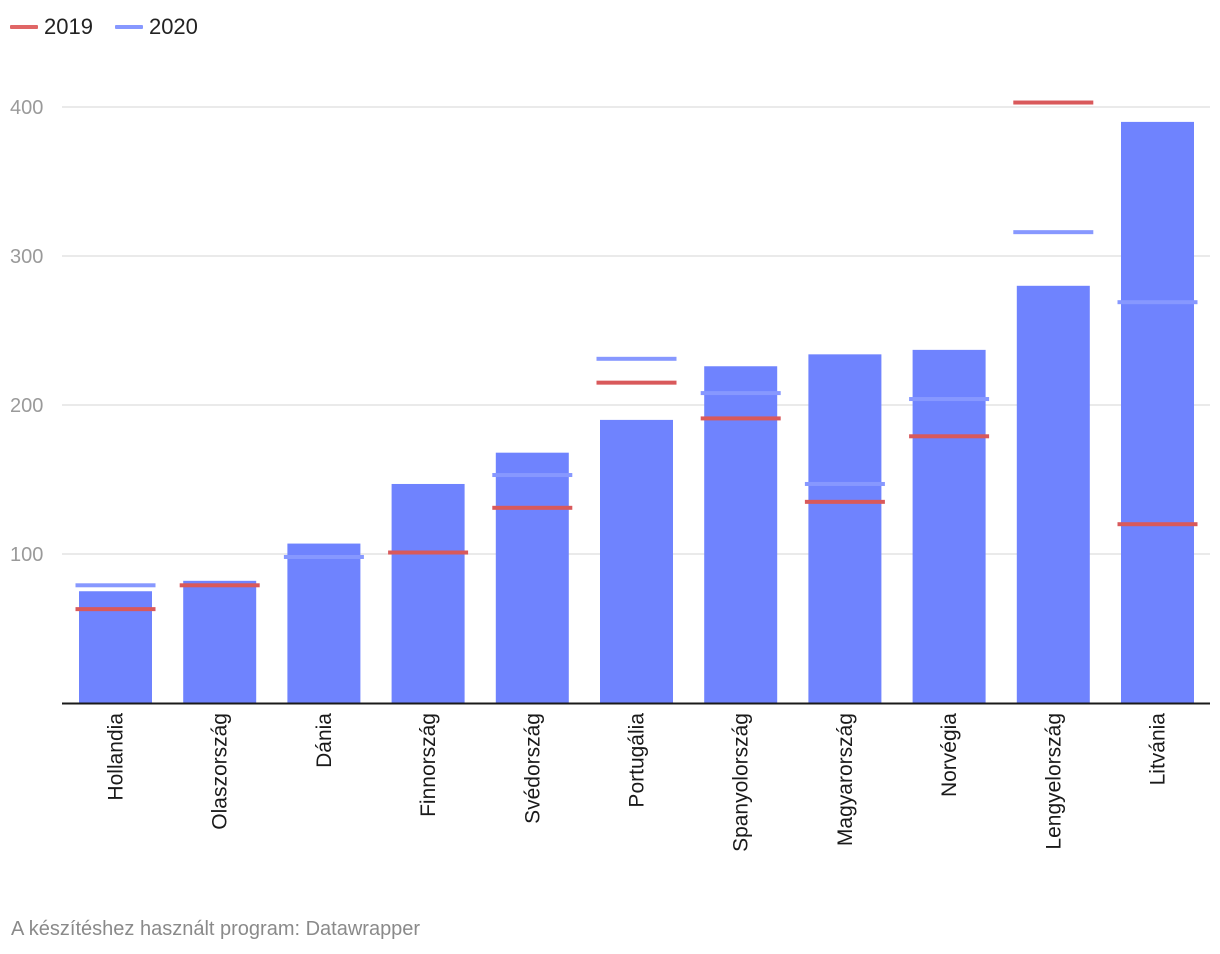  Describe the element at coordinates (173, 26) in the screenshot. I see `legend-label-2020: 2020` at that location.